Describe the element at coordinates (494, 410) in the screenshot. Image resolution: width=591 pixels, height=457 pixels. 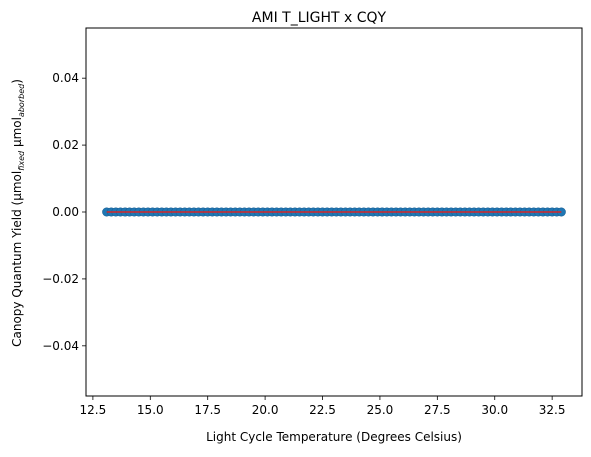
I see `x-tick-label: 30.0` at that location.